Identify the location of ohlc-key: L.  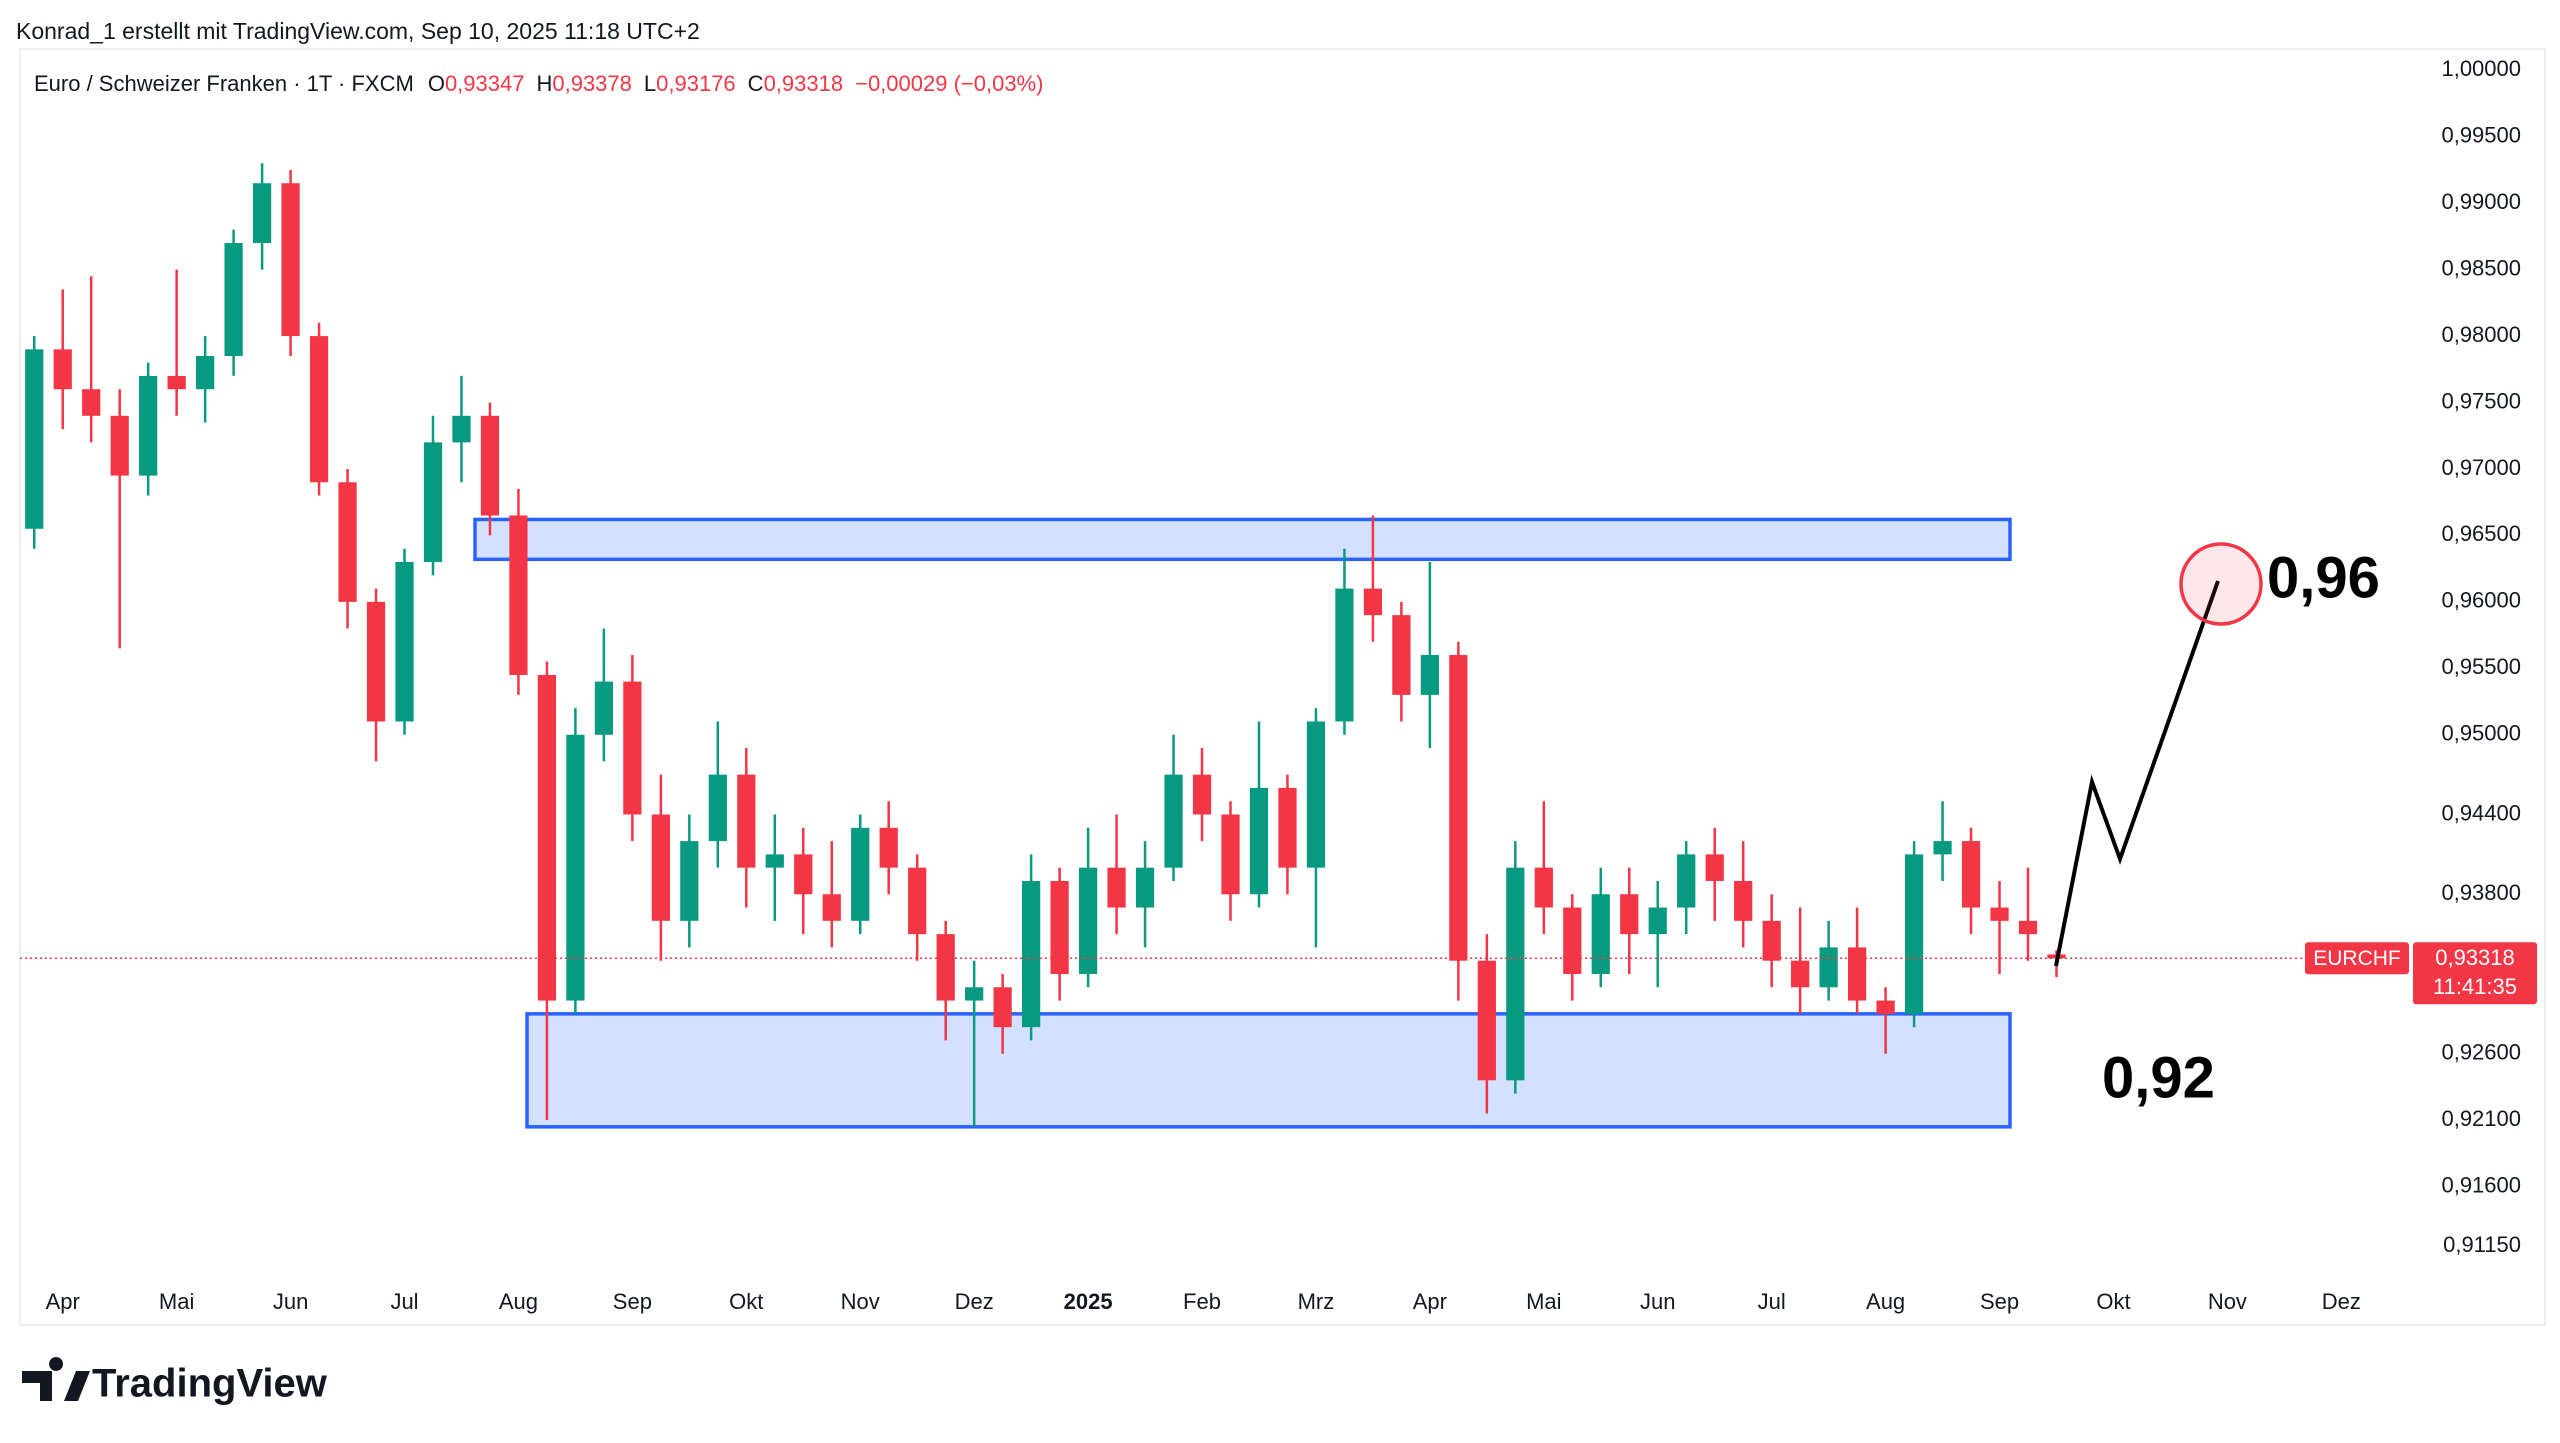
(650, 83).